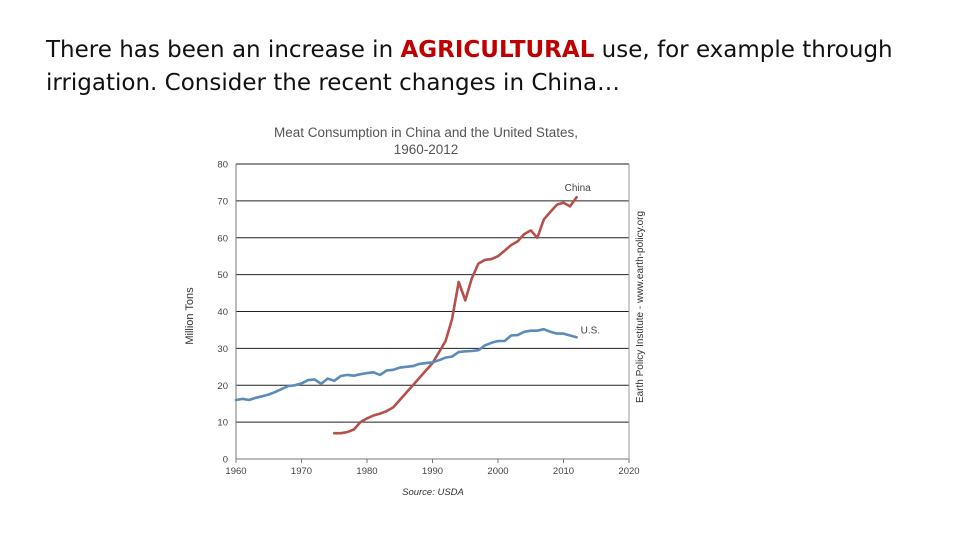  What do you see at coordinates (222, 165) in the screenshot?
I see `y-tick-label: 80` at bounding box center [222, 165].